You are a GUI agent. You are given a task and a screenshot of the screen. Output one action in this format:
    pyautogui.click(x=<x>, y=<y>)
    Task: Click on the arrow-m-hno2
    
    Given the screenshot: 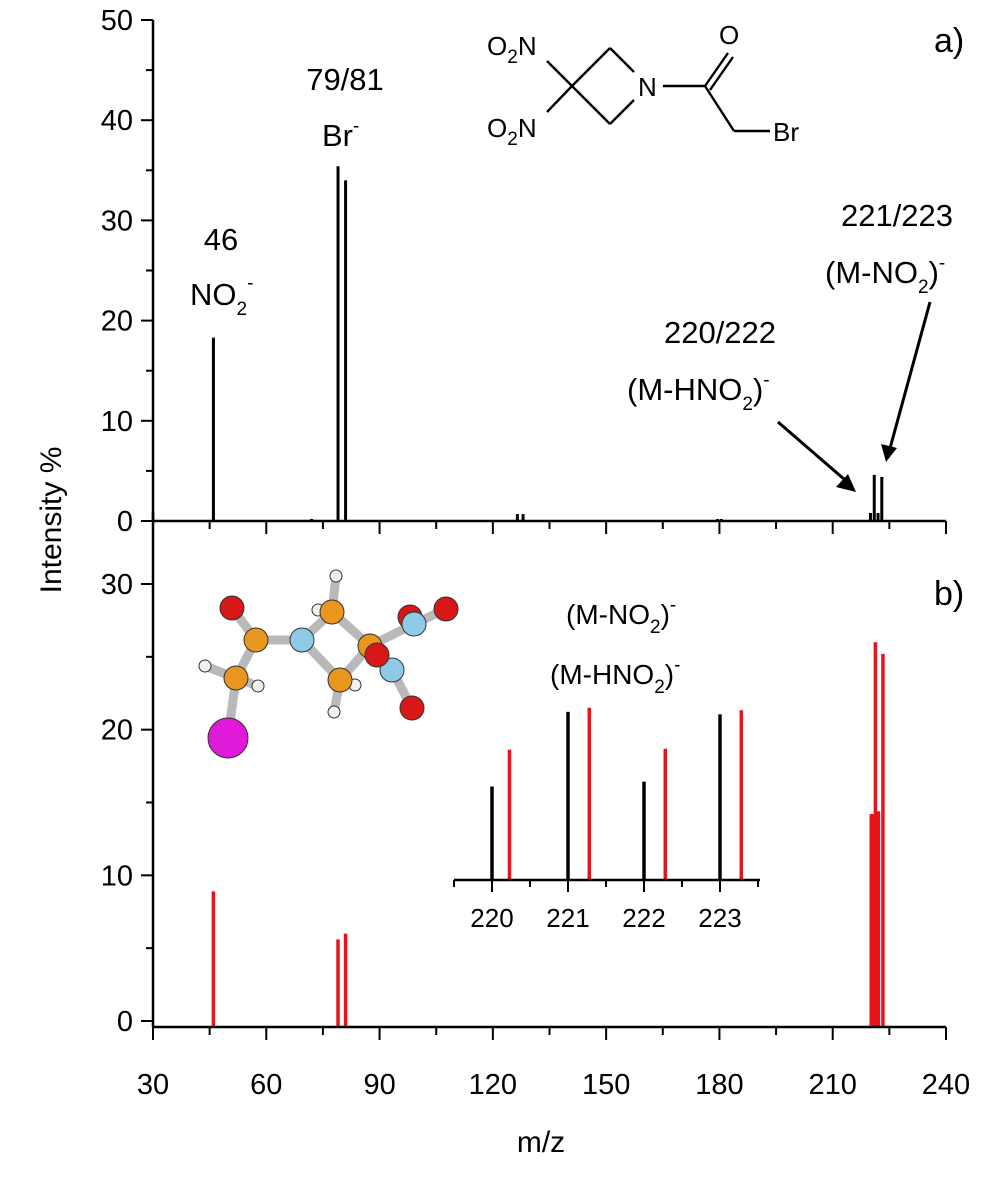 What is the action you would take?
    pyautogui.click(x=815, y=454)
    